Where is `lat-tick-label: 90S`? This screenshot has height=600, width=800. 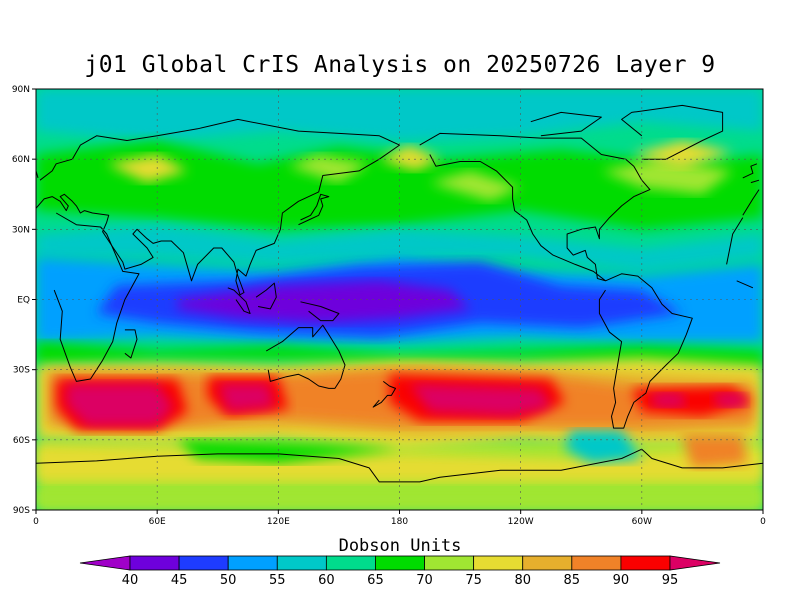
lat-tick-label: 90S is located at coordinates (21, 511).